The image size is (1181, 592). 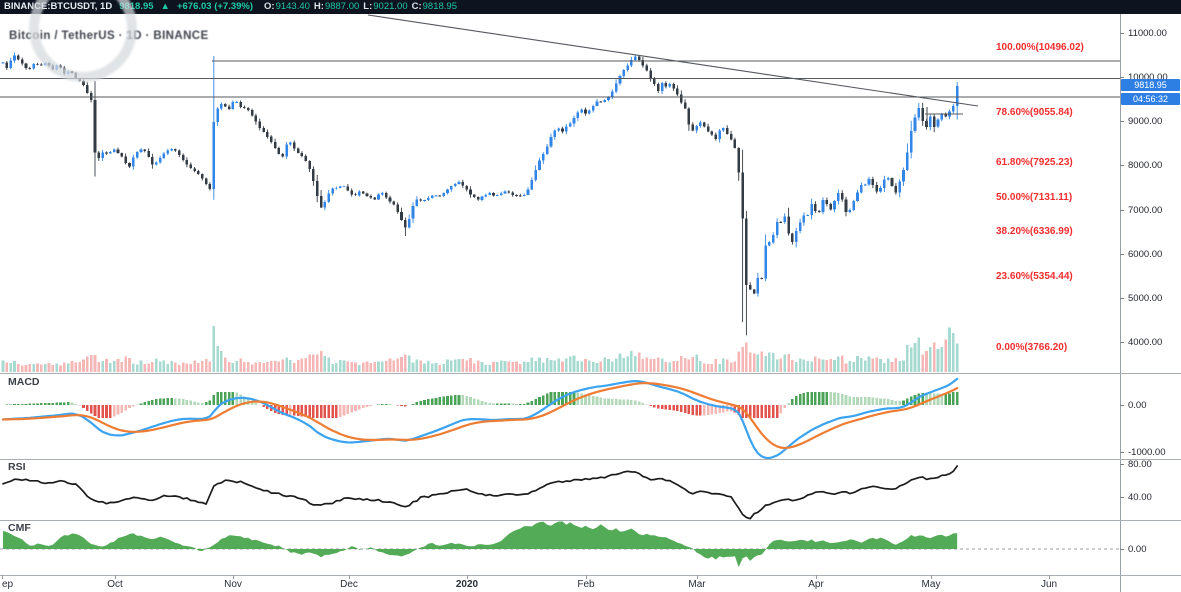 What do you see at coordinates (1148, 77) in the screenshot?
I see `price-axis-label: 10000.00` at bounding box center [1148, 77].